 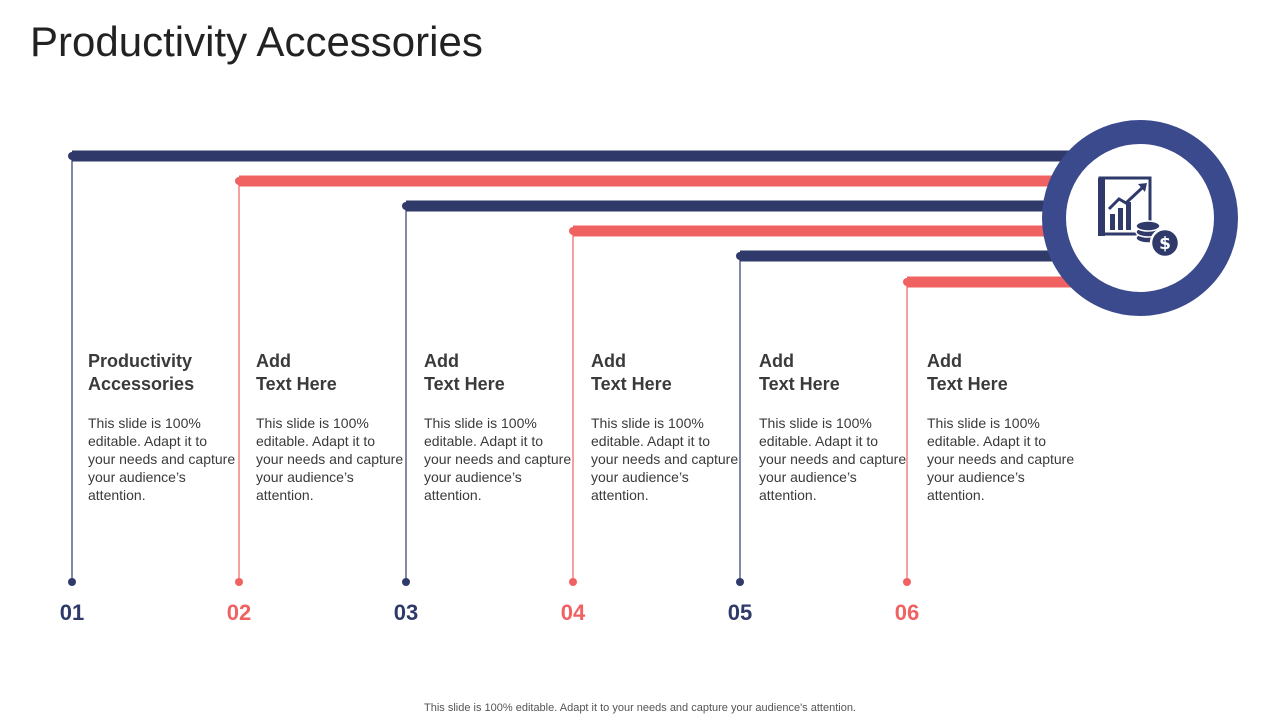 I want to click on item-number-02: 02, so click(x=239, y=612).